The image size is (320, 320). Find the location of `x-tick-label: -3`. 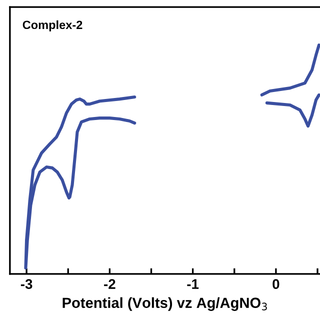

x-tick-label: -3 is located at coordinates (26, 284).